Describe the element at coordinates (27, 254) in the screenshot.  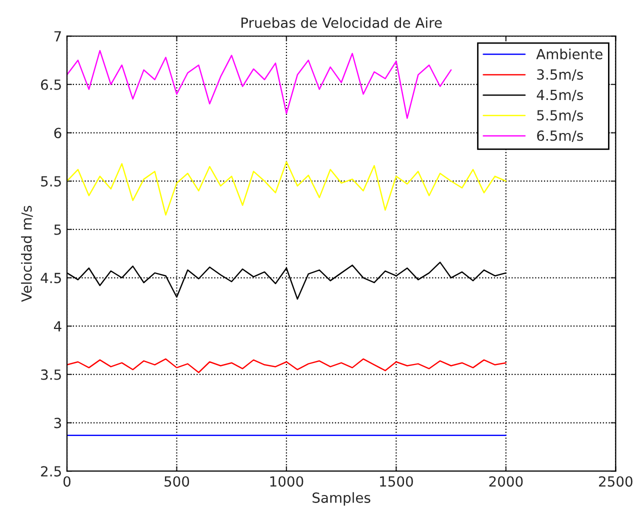
I see `y-axis-title: Velocidad m/s` at that location.